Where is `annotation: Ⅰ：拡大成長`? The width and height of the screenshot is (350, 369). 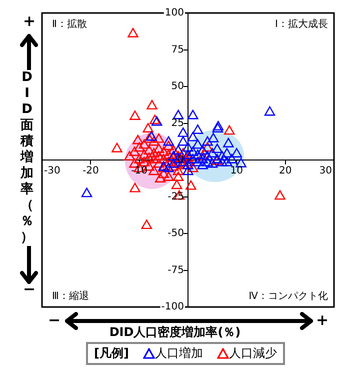 annotation: Ⅰ：拡大成長 is located at coordinates (301, 24).